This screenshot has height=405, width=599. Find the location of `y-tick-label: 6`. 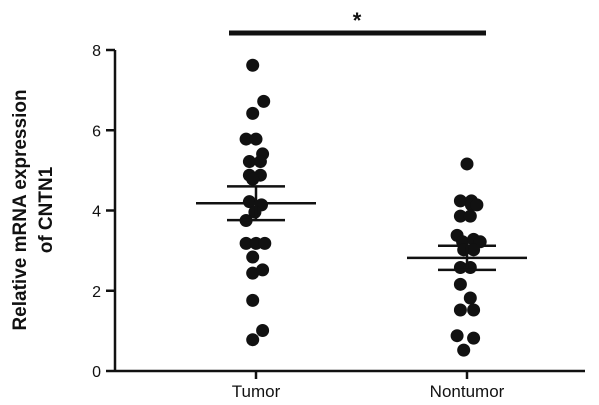

y-tick-label: 6 is located at coordinates (96, 131).